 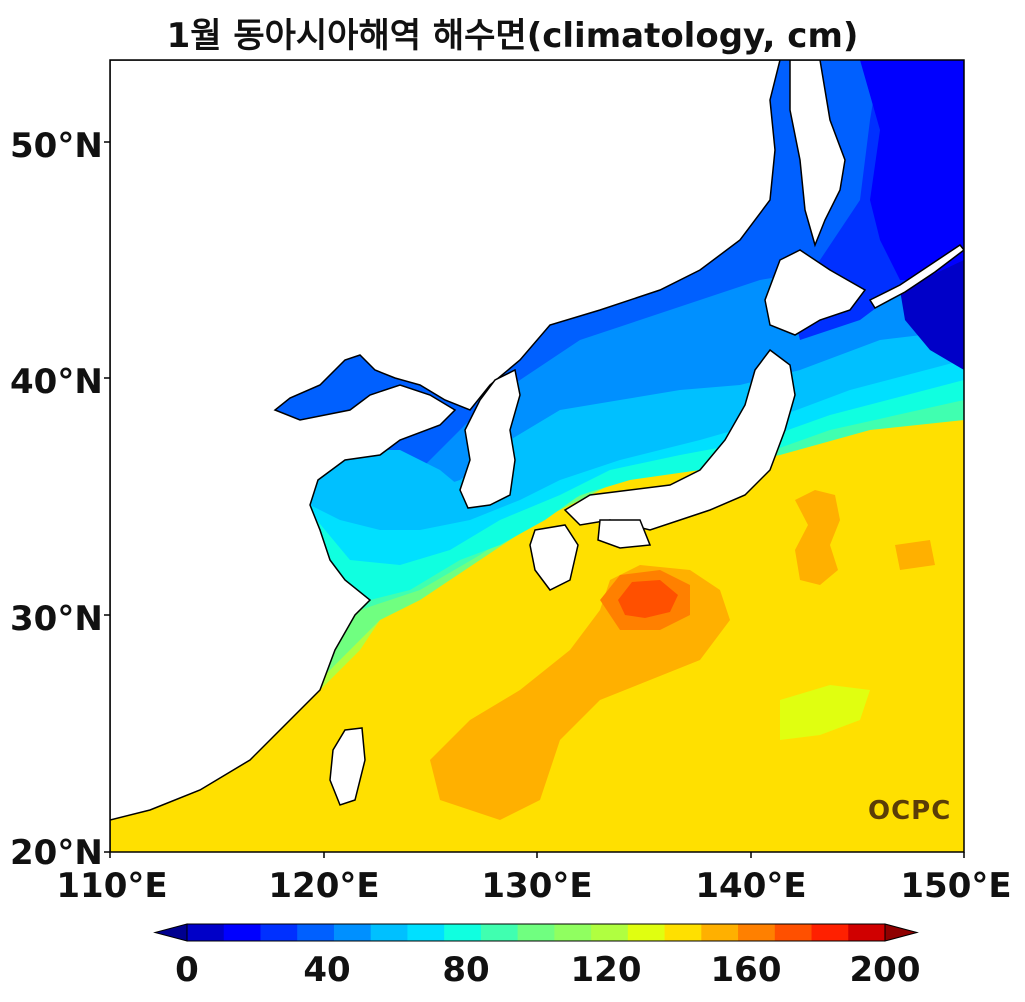 What do you see at coordinates (956, 886) in the screenshot?
I see `x-tick-label-150e: 150°E` at bounding box center [956, 886].